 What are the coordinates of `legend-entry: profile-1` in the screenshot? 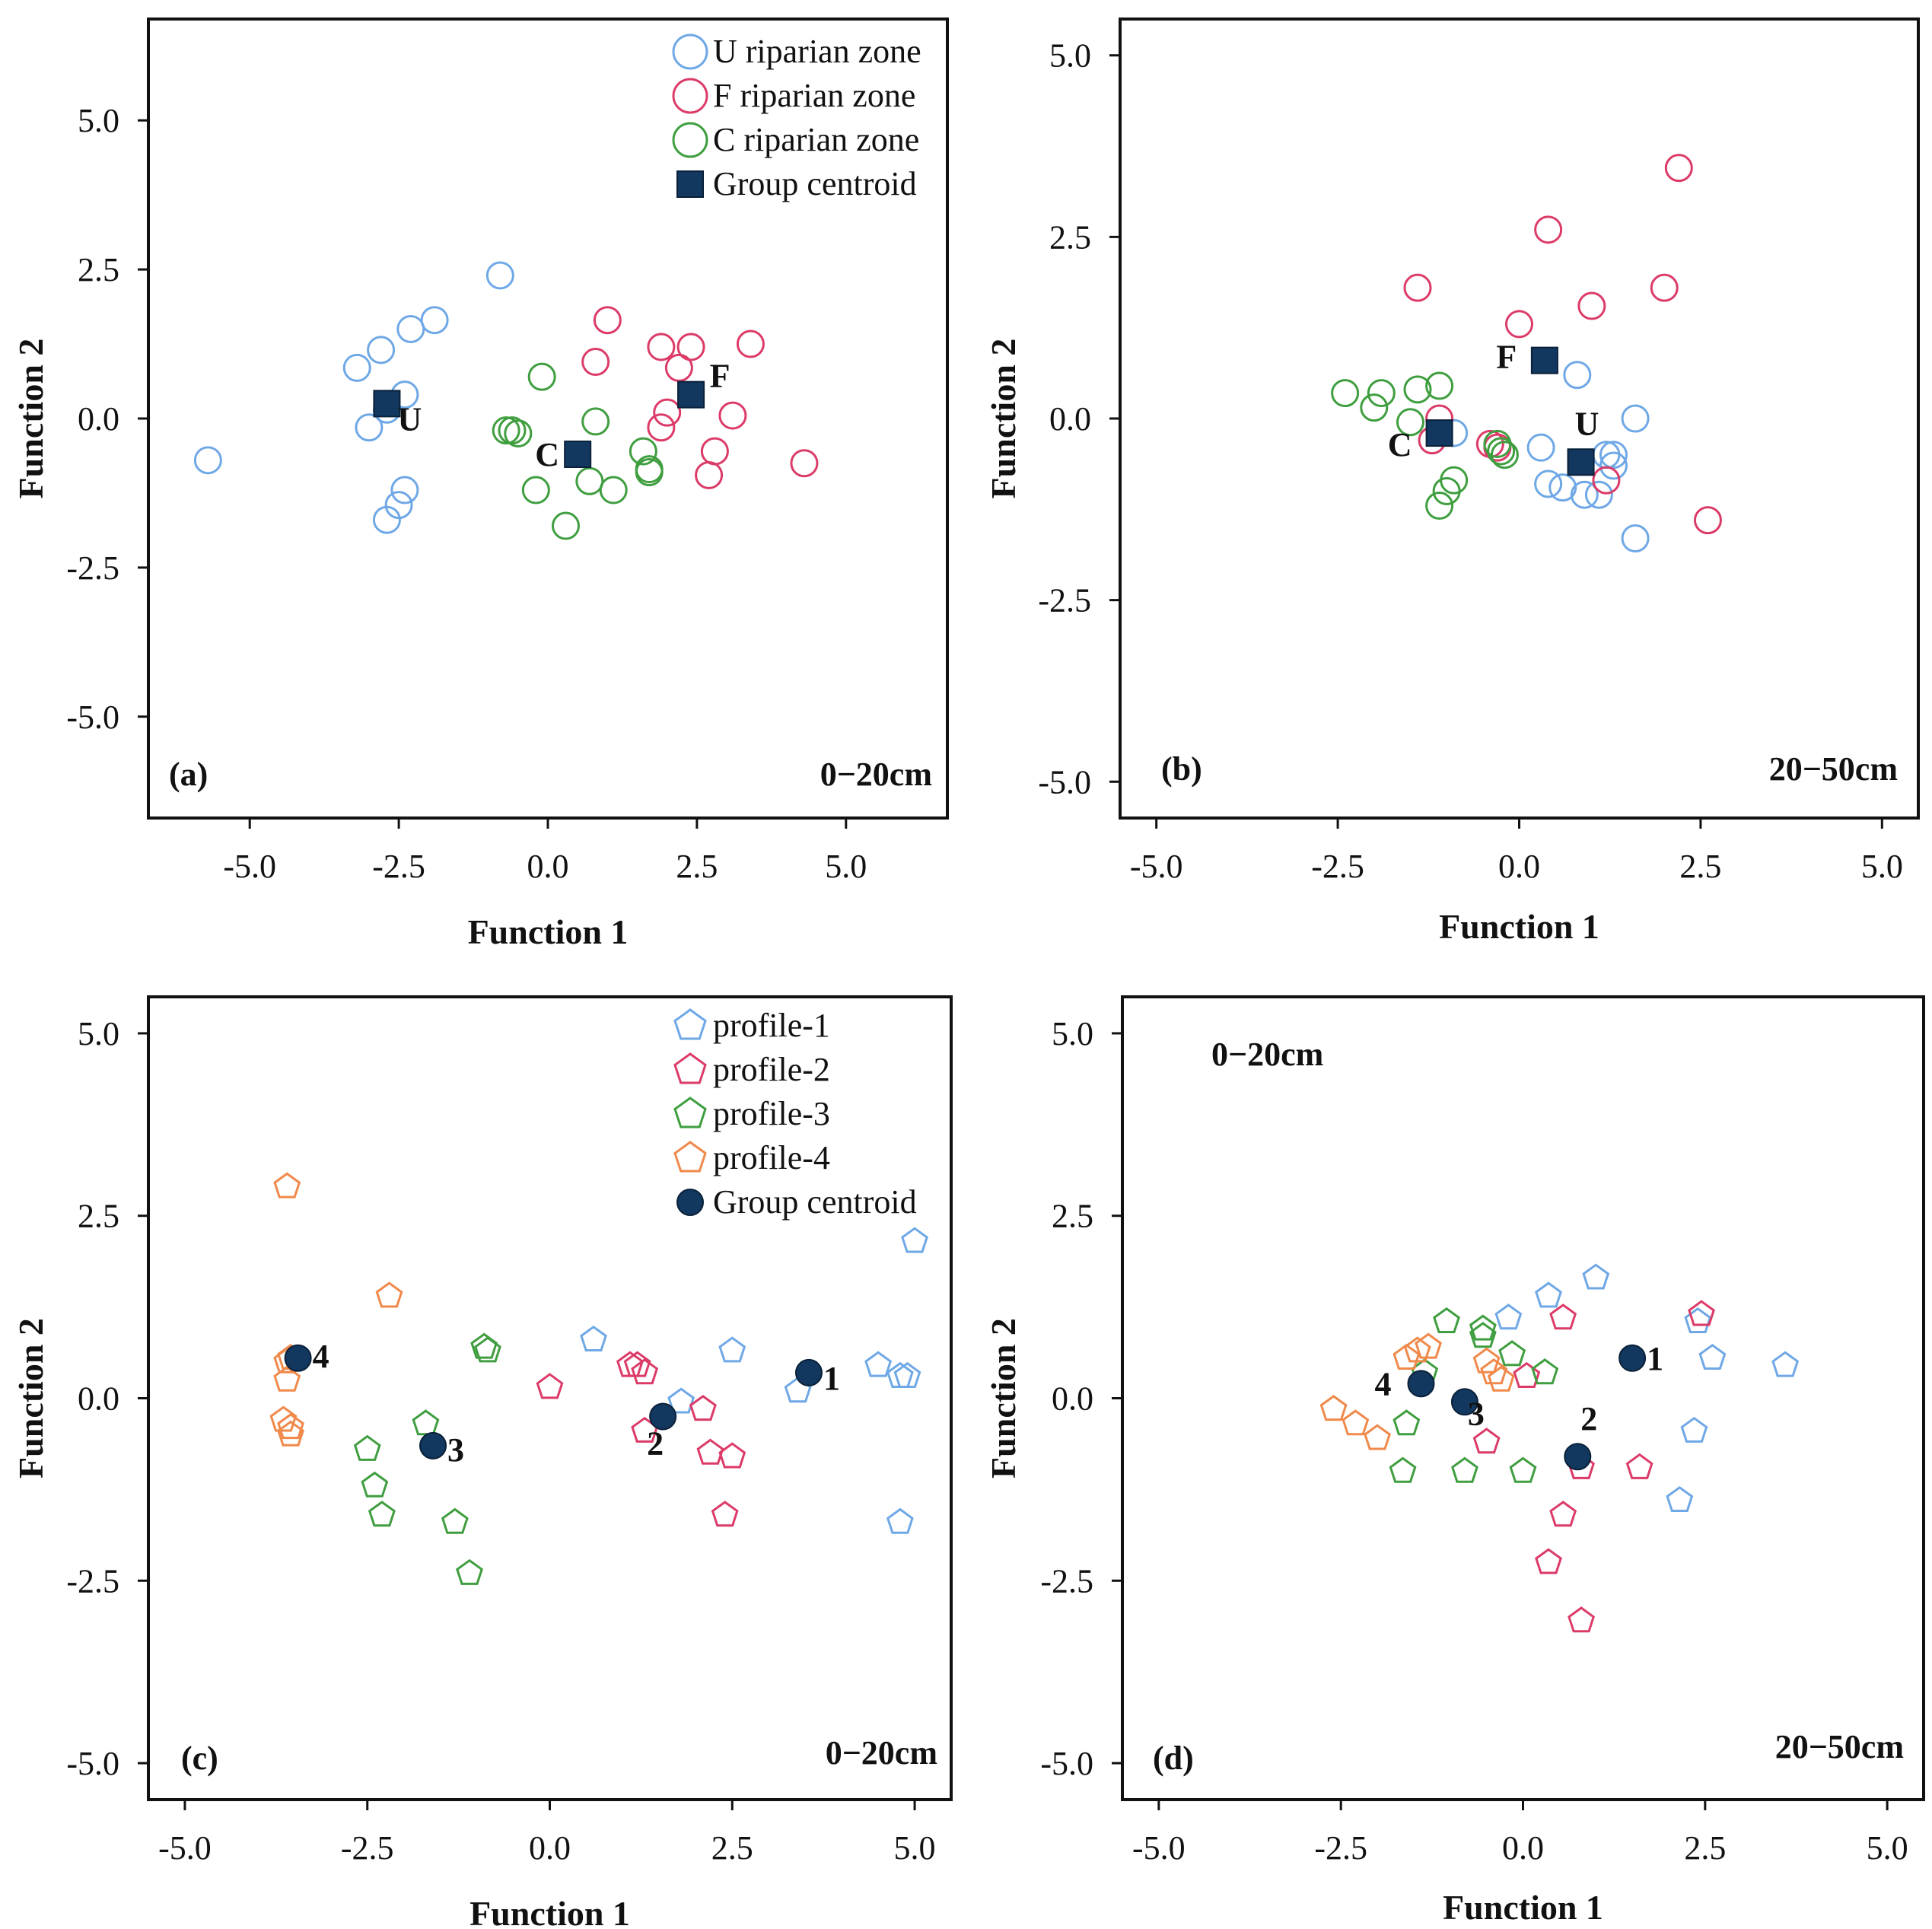 It's located at (771, 1025).